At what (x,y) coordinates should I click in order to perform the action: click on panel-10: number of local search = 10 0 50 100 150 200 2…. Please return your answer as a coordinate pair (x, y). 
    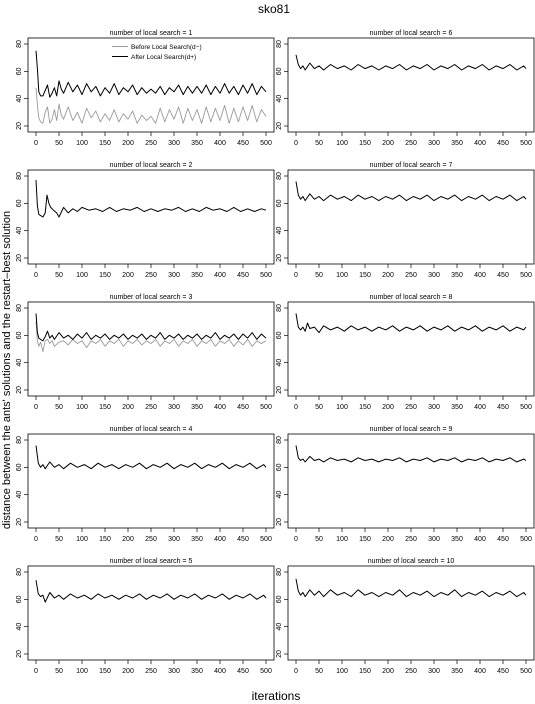
    Looking at the image, I should click on (405, 616).